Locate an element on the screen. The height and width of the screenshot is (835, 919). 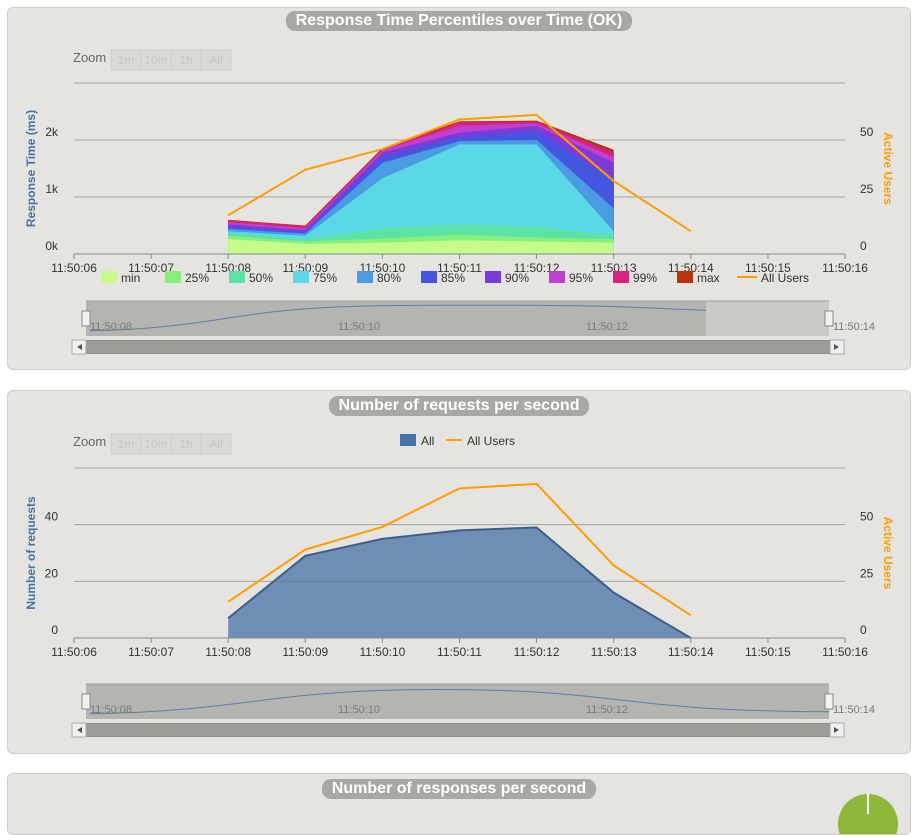
y2-tick-label: 50 is located at coordinates (867, 517).